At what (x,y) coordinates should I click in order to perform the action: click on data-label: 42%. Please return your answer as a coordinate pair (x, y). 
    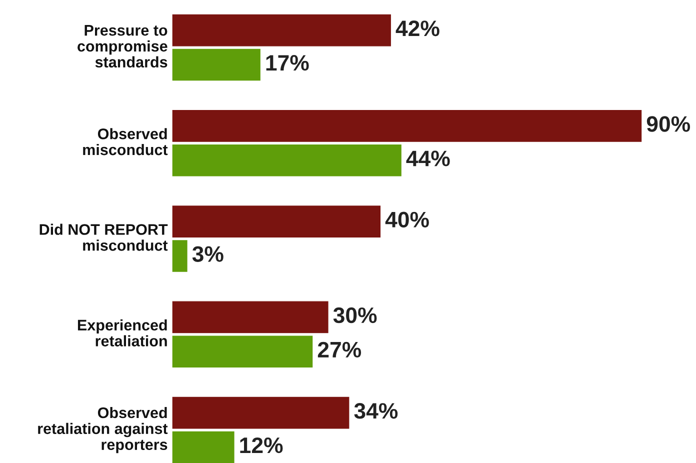
    Looking at the image, I should click on (418, 28).